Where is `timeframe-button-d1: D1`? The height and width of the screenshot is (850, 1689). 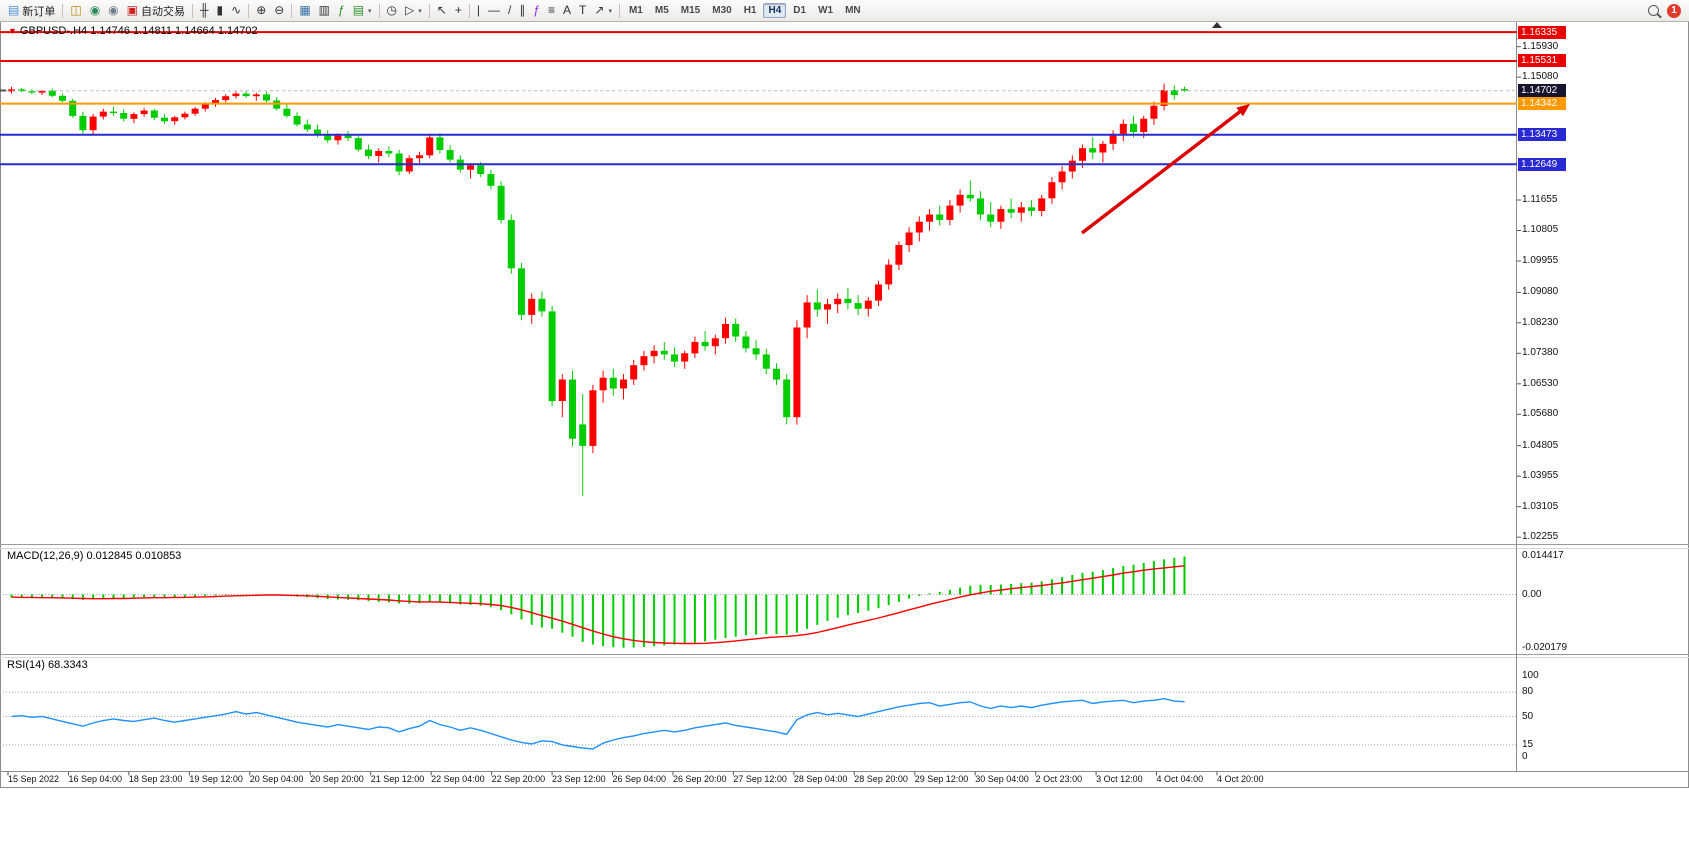
timeframe-button-d1: D1 is located at coordinates (800, 10).